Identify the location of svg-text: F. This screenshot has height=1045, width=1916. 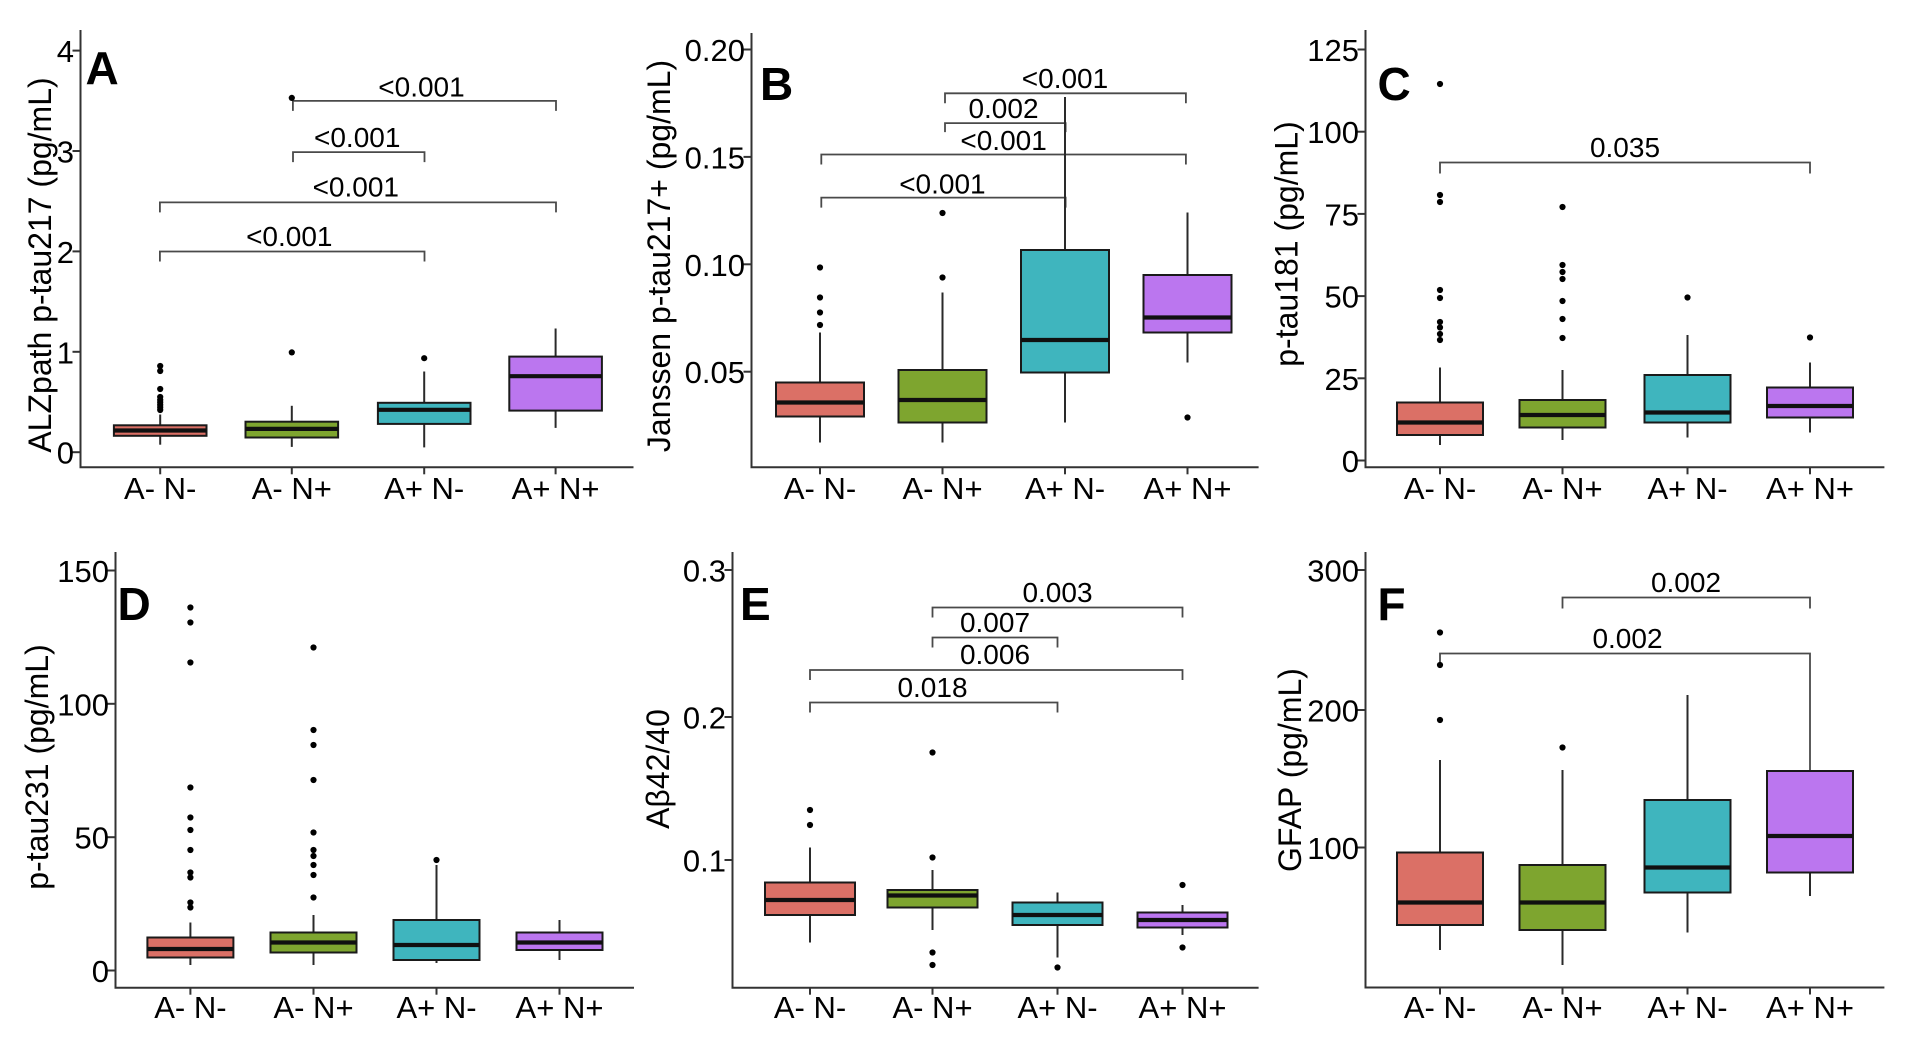
(1392, 604).